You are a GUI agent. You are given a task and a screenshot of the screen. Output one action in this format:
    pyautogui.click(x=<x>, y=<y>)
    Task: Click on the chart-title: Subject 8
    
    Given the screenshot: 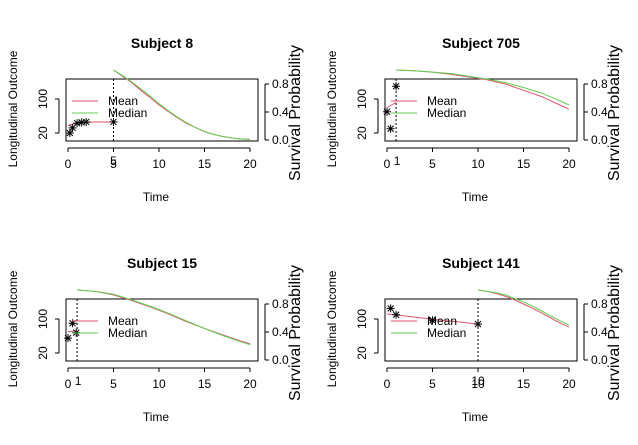 What is the action you would take?
    pyautogui.click(x=162, y=43)
    